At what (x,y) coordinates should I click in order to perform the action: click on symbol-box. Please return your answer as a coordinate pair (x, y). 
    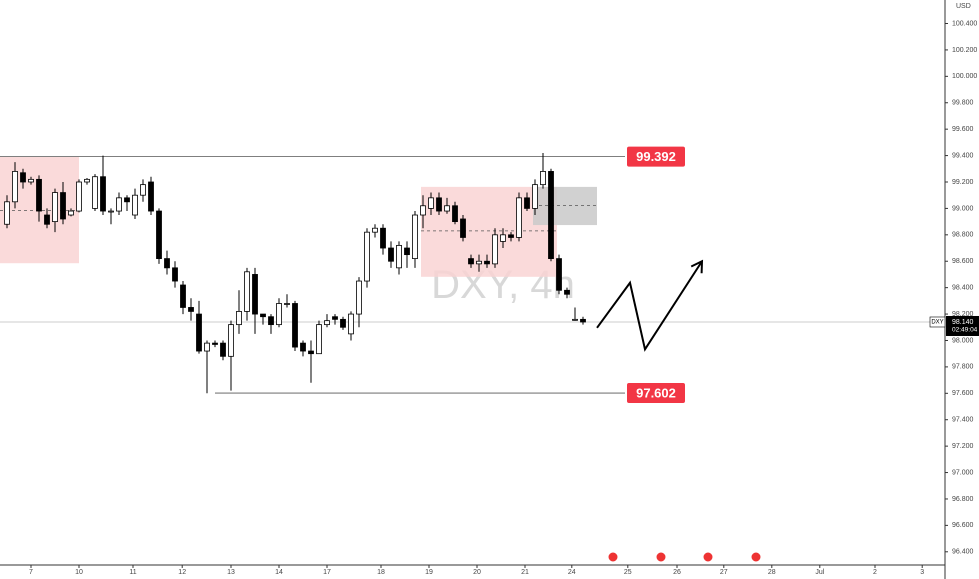
    Looking at the image, I should click on (937, 322).